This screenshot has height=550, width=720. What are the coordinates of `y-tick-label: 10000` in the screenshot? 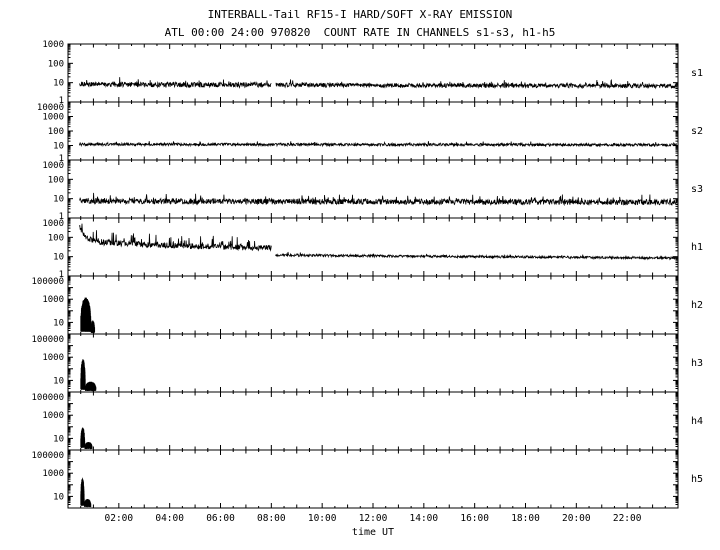 It's located at (50, 108).